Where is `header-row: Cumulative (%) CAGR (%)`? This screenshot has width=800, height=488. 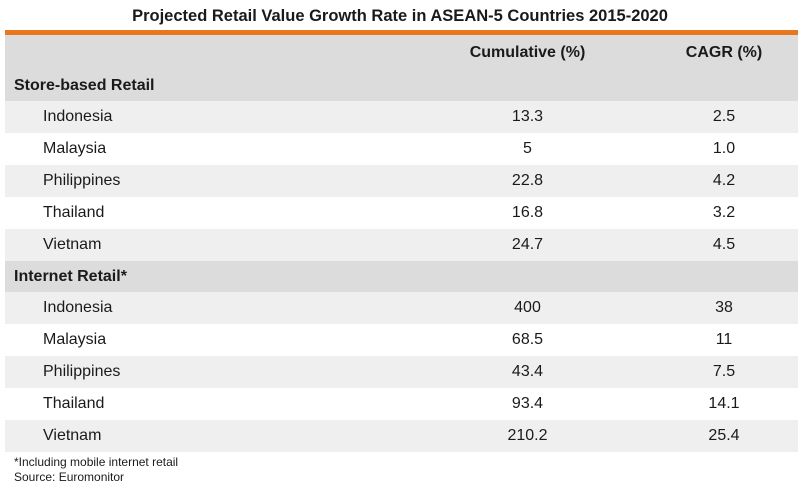
header-row: Cumulative (%) CAGR (%) is located at coordinates (401, 52).